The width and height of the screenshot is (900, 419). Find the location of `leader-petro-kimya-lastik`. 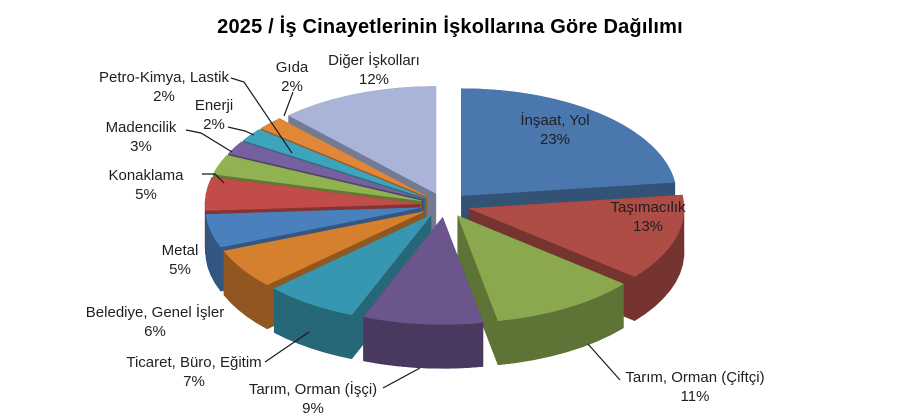

leader-petro-kimya-lastik is located at coordinates (261, 115).